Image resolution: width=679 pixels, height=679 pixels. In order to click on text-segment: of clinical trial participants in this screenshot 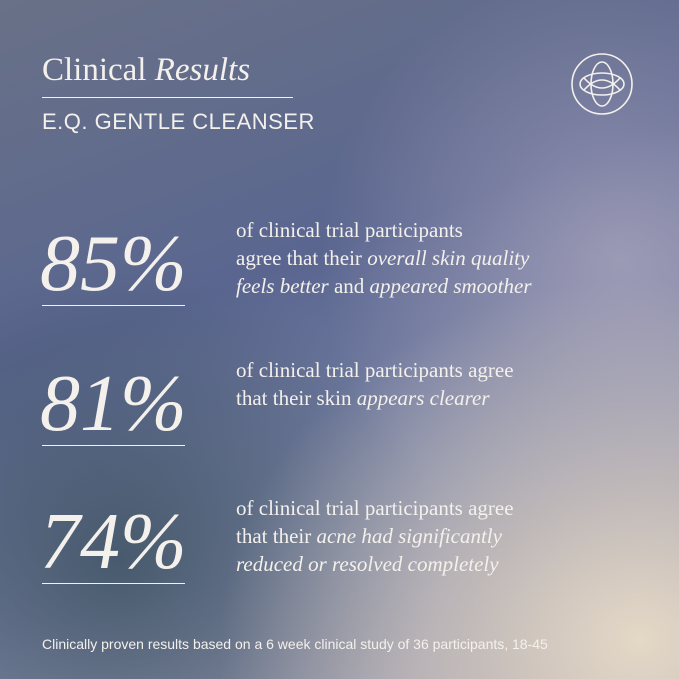, I will do `click(349, 230)`.